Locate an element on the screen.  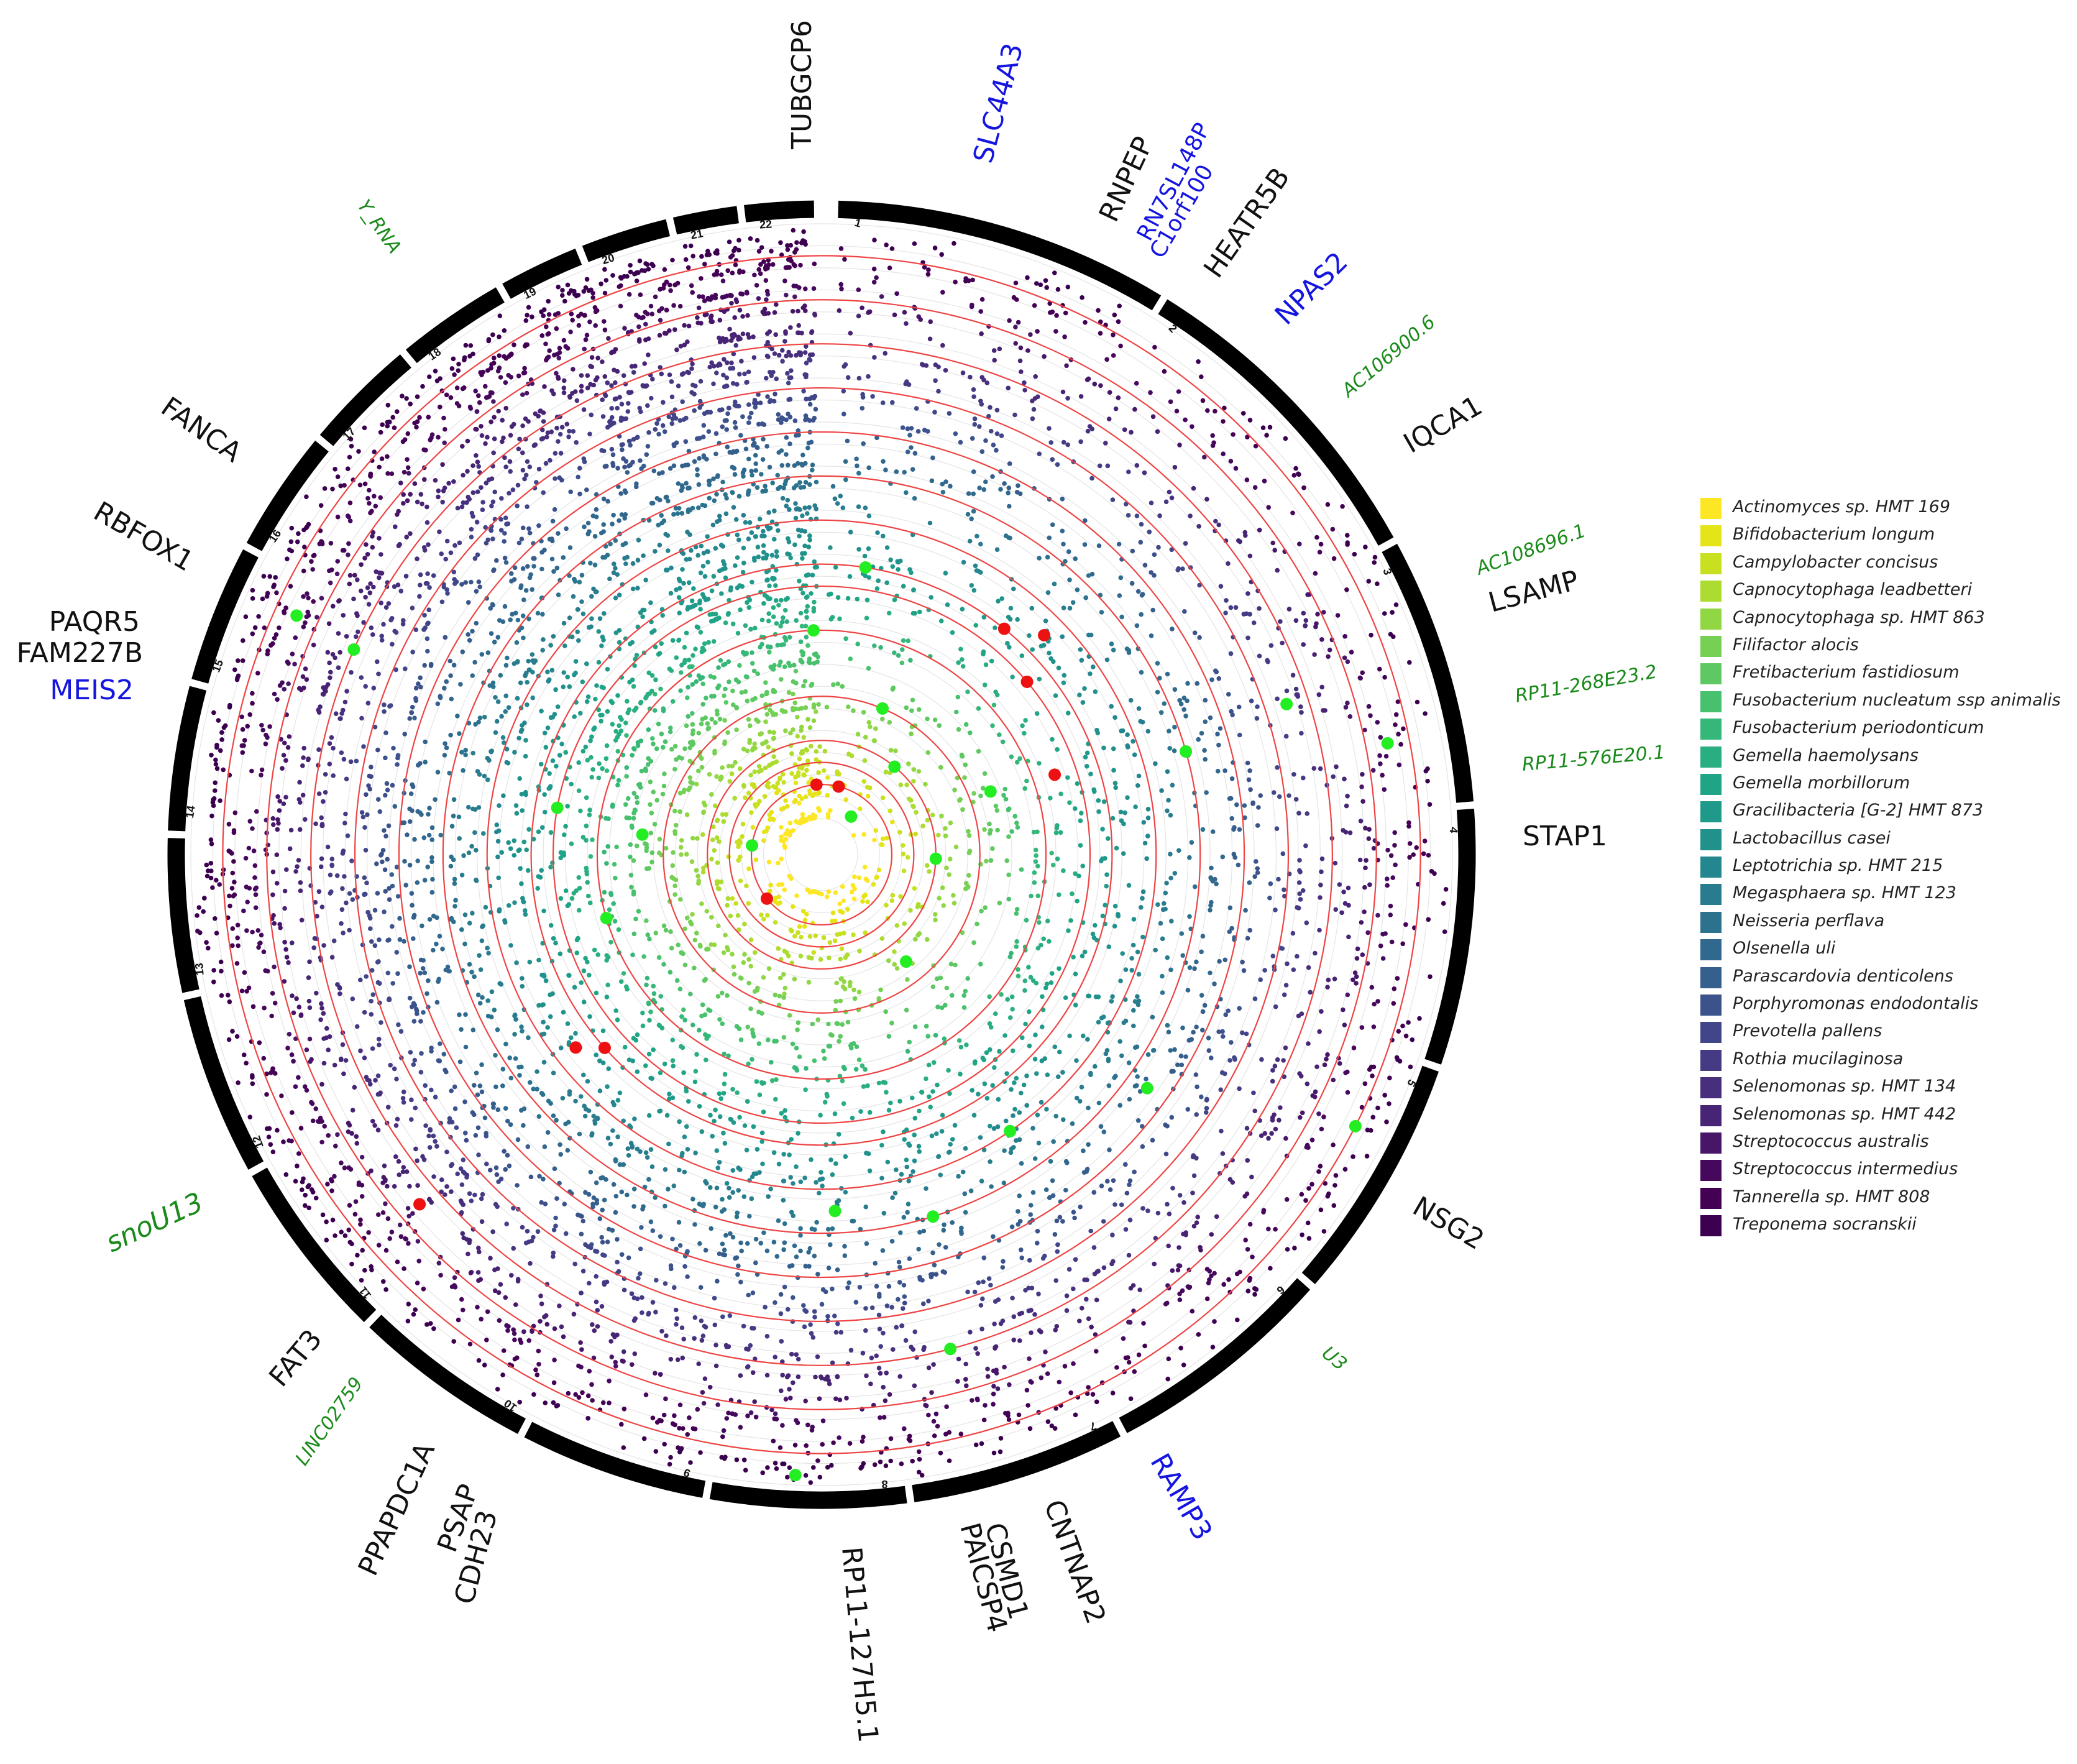
track-ring is located at coordinates (821, 855).